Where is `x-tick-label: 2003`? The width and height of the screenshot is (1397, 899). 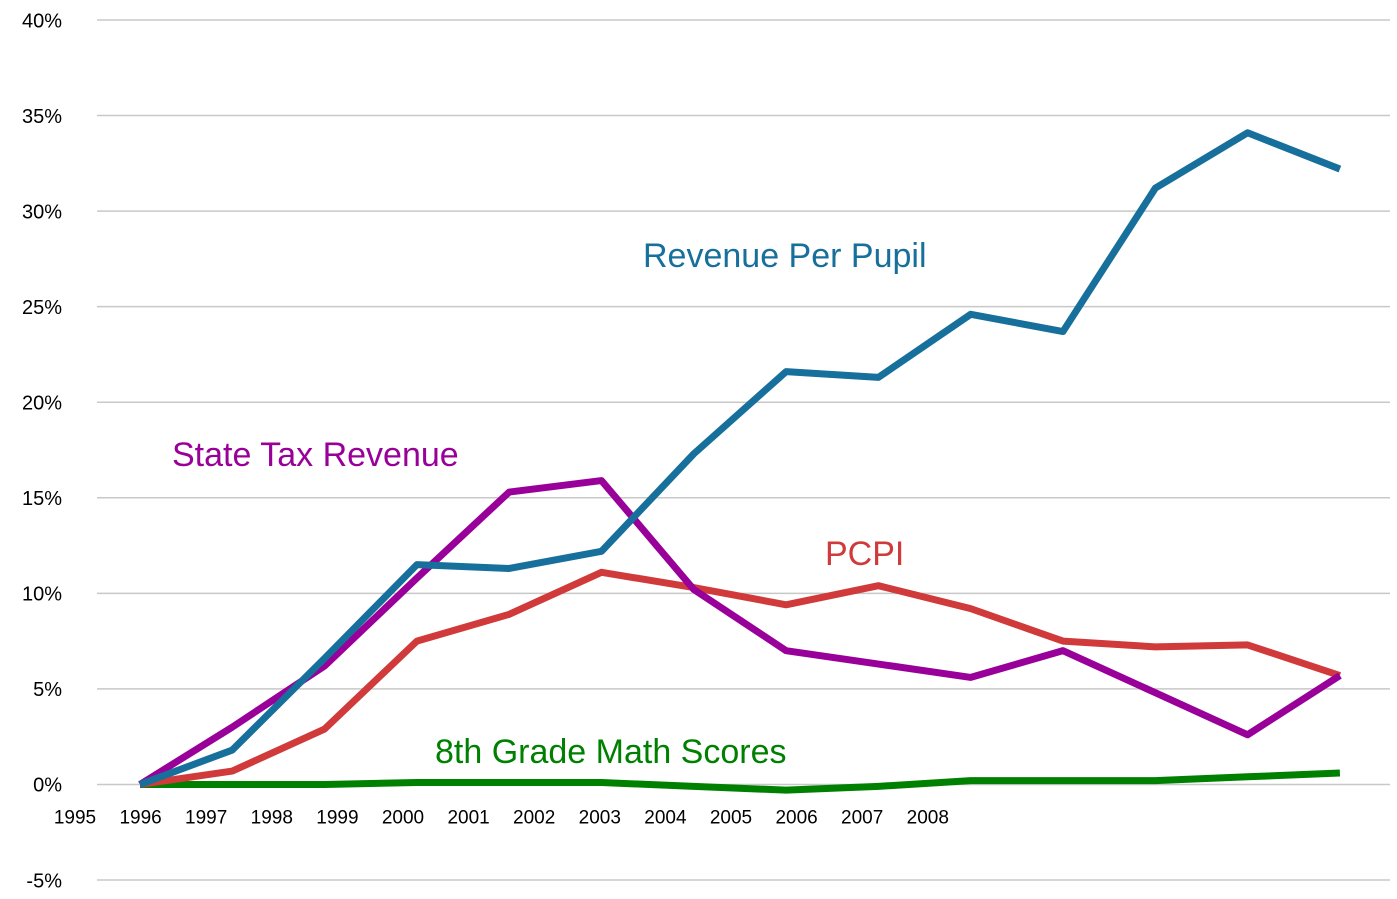 x-tick-label: 2003 is located at coordinates (600, 817).